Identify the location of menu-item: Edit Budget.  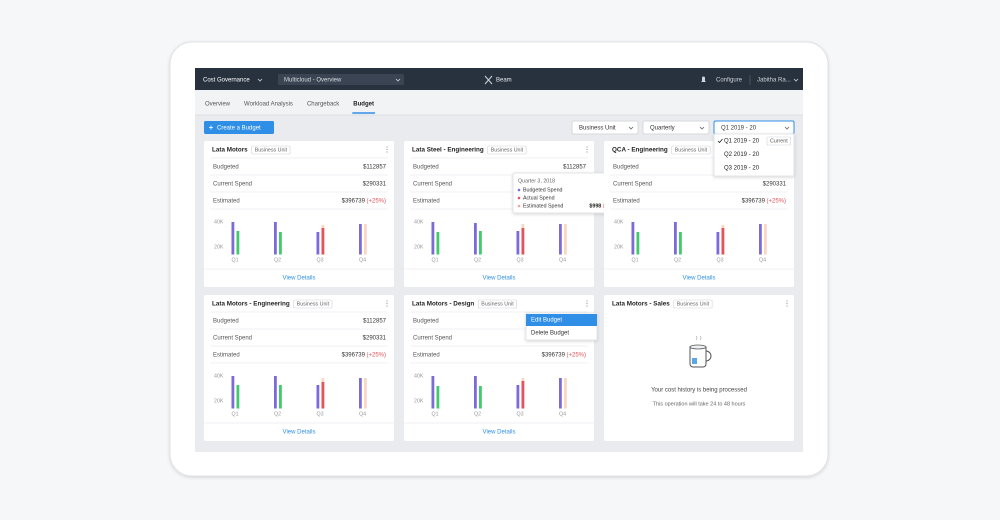
(546, 321).